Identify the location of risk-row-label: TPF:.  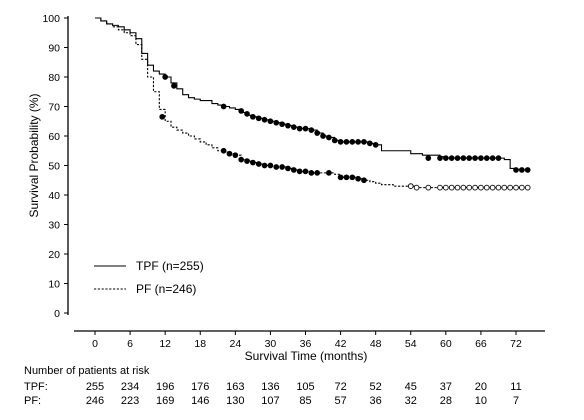
(36, 387).